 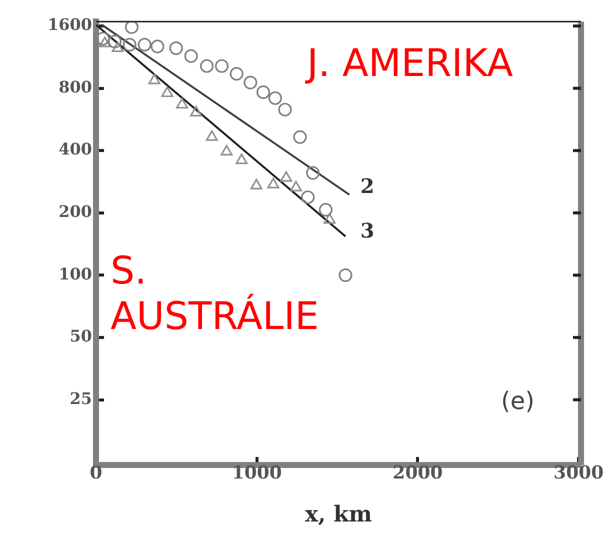 I want to click on y-tick-label: 50, so click(x=81, y=336).